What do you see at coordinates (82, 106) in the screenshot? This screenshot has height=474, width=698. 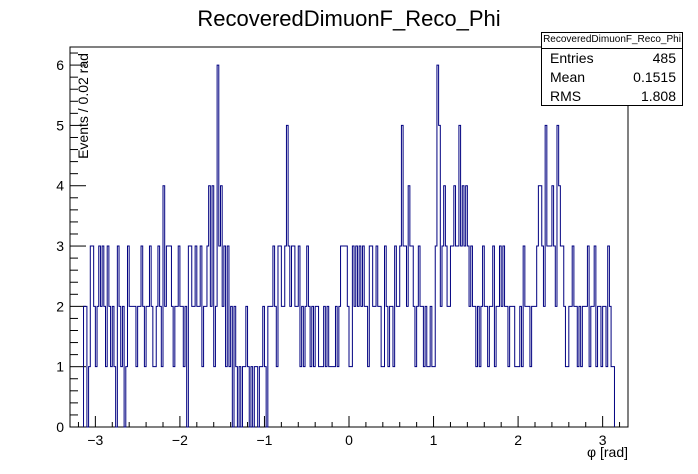 I see `y-axis-label: Events / 0.02 rad` at bounding box center [82, 106].